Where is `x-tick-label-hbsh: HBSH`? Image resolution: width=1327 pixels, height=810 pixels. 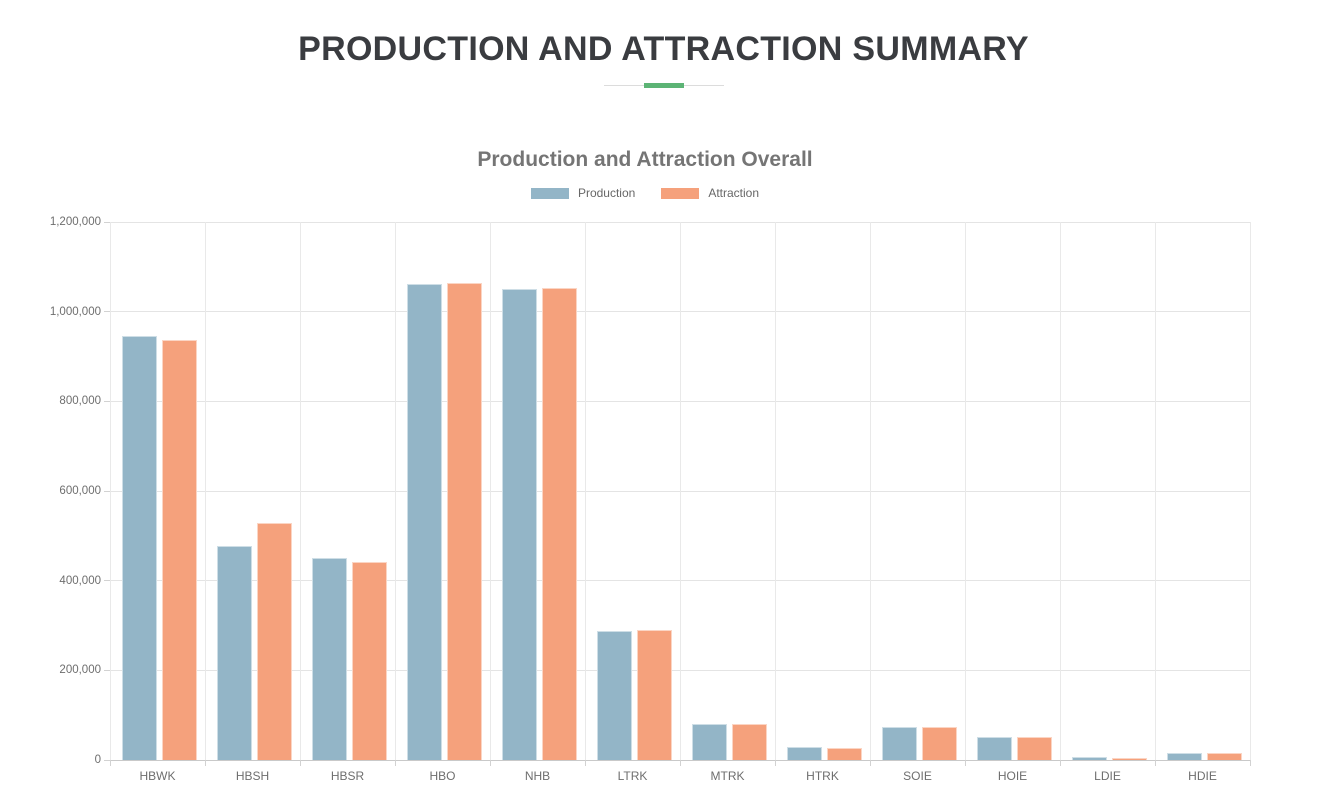 x-tick-label-hbsh: HBSH is located at coordinates (252, 776).